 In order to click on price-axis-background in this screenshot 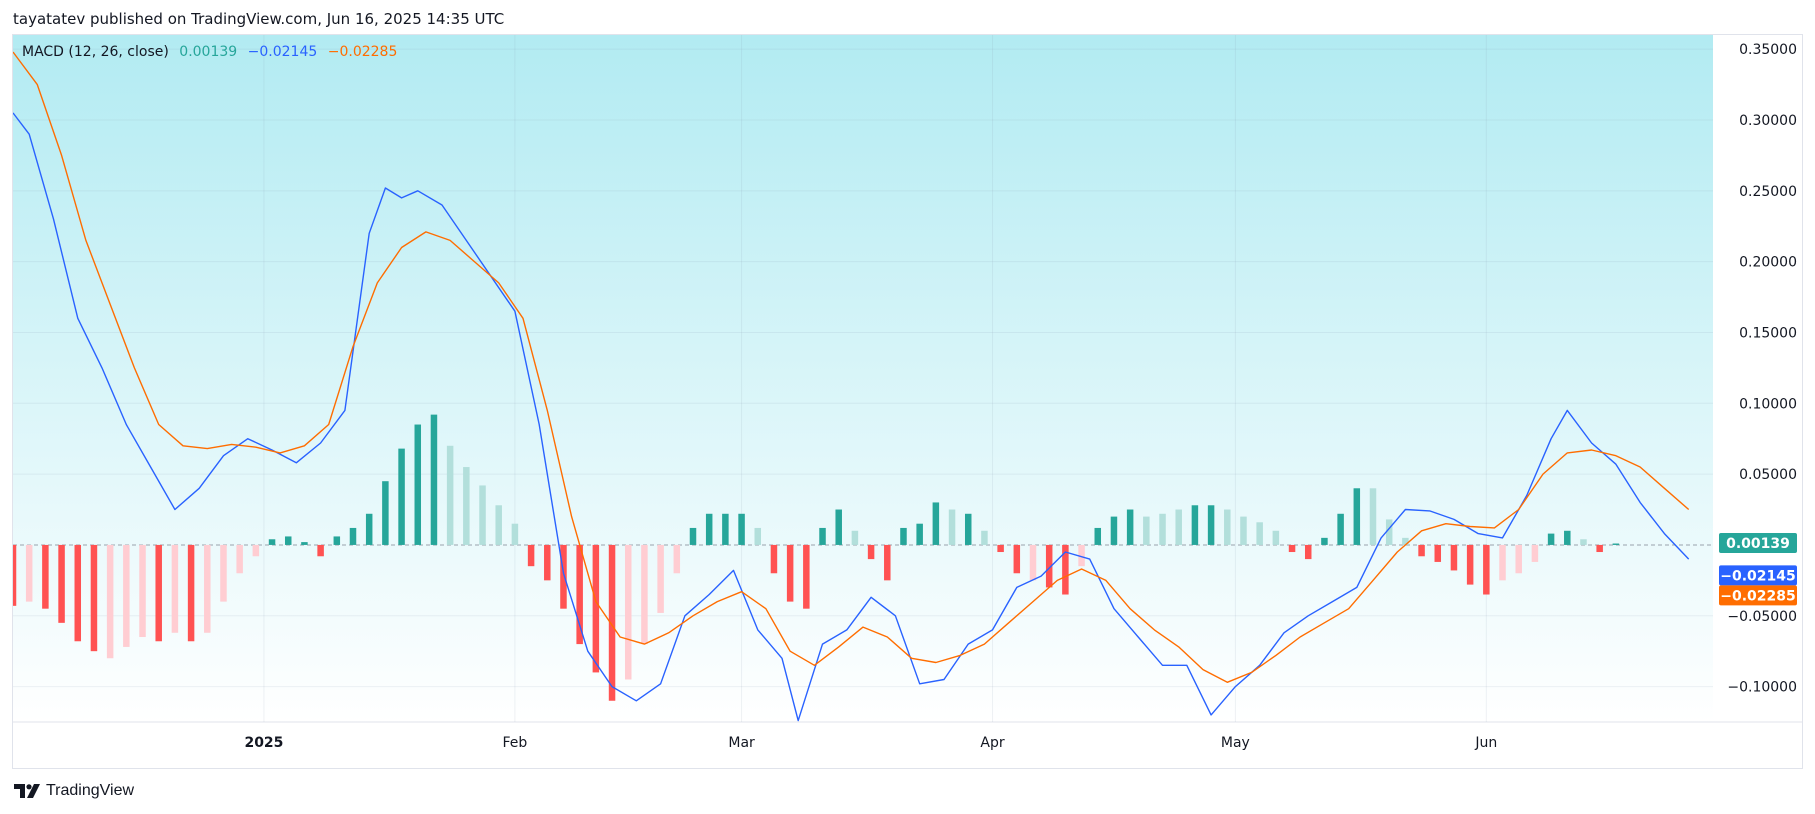, I will do `click(1757, 401)`.